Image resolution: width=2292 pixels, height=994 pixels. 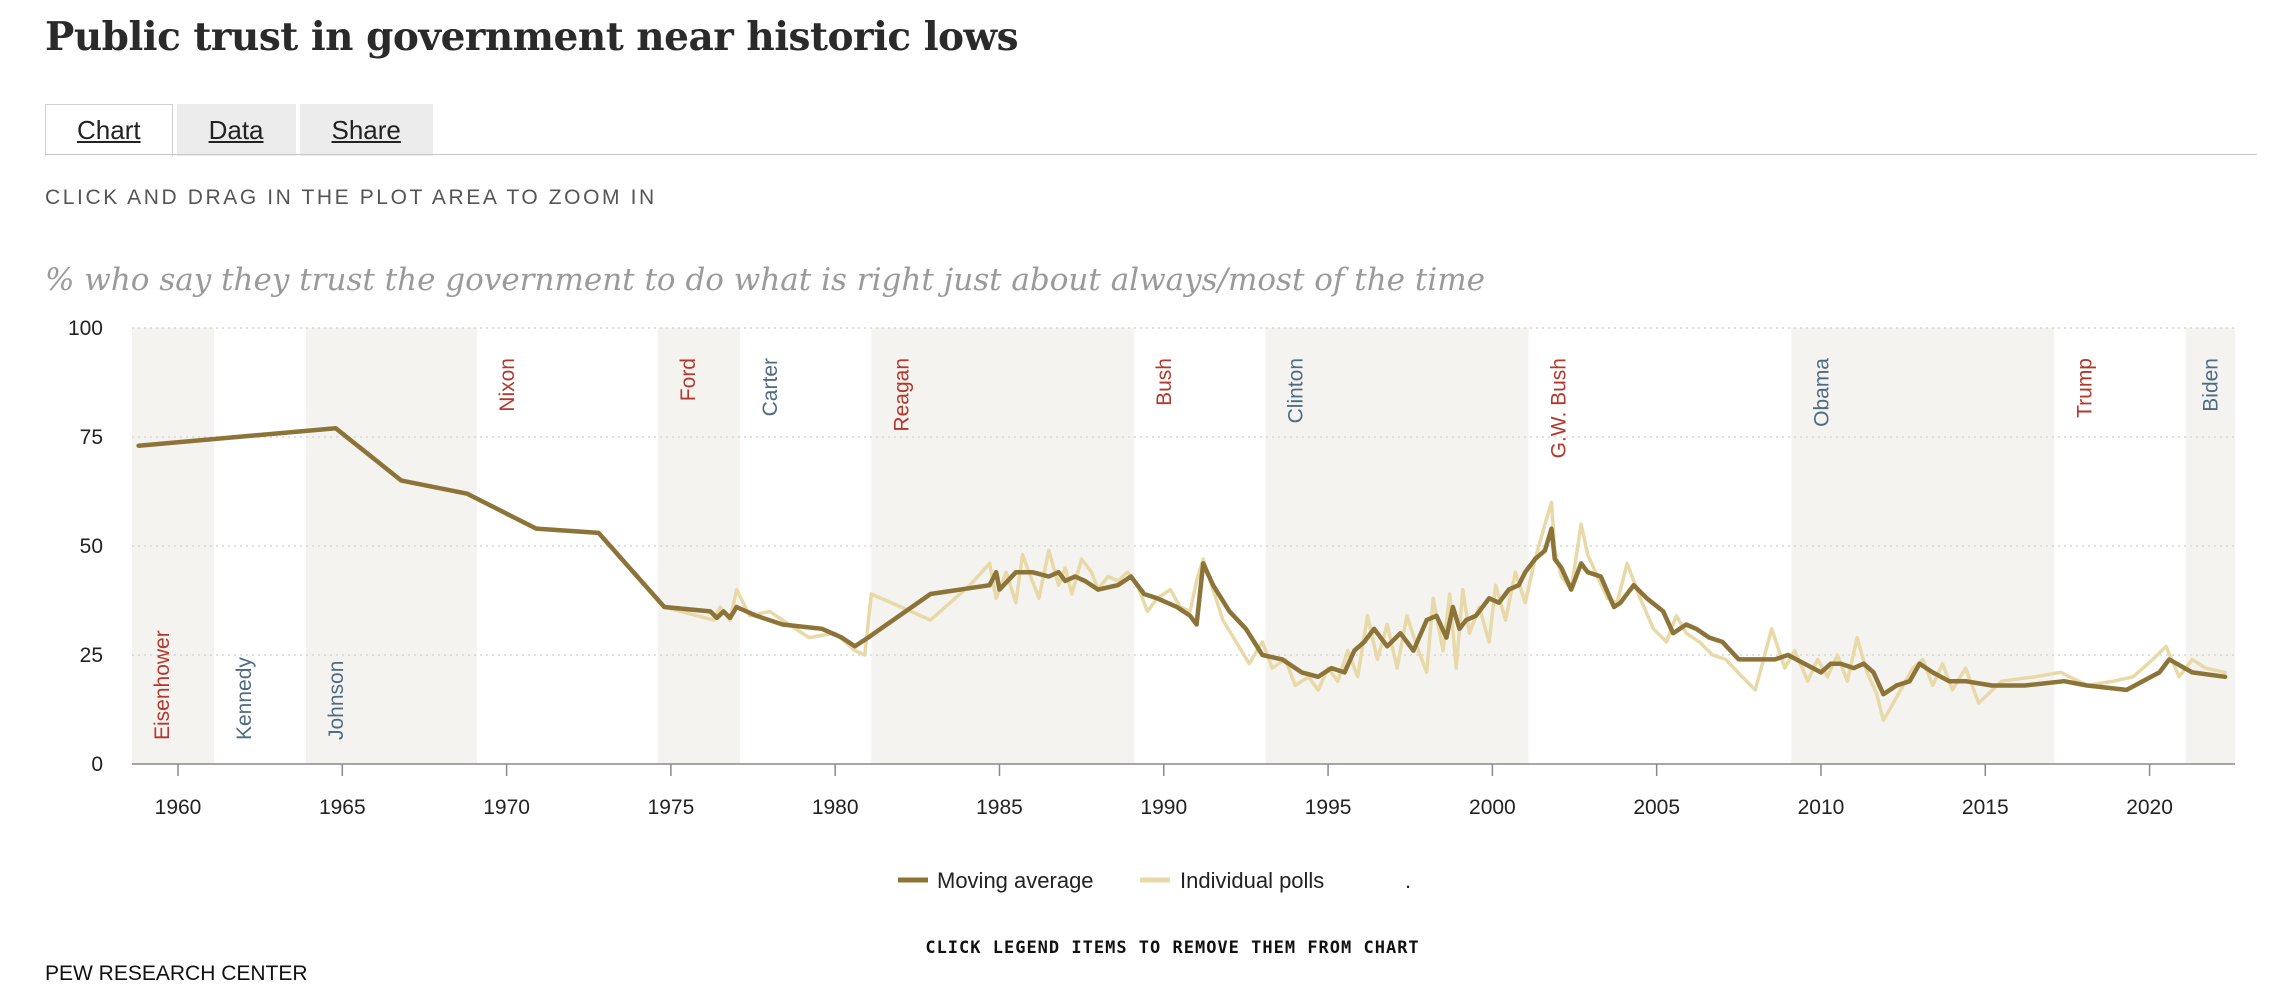 I want to click on legend-label: Moving average, so click(x=1015, y=880).